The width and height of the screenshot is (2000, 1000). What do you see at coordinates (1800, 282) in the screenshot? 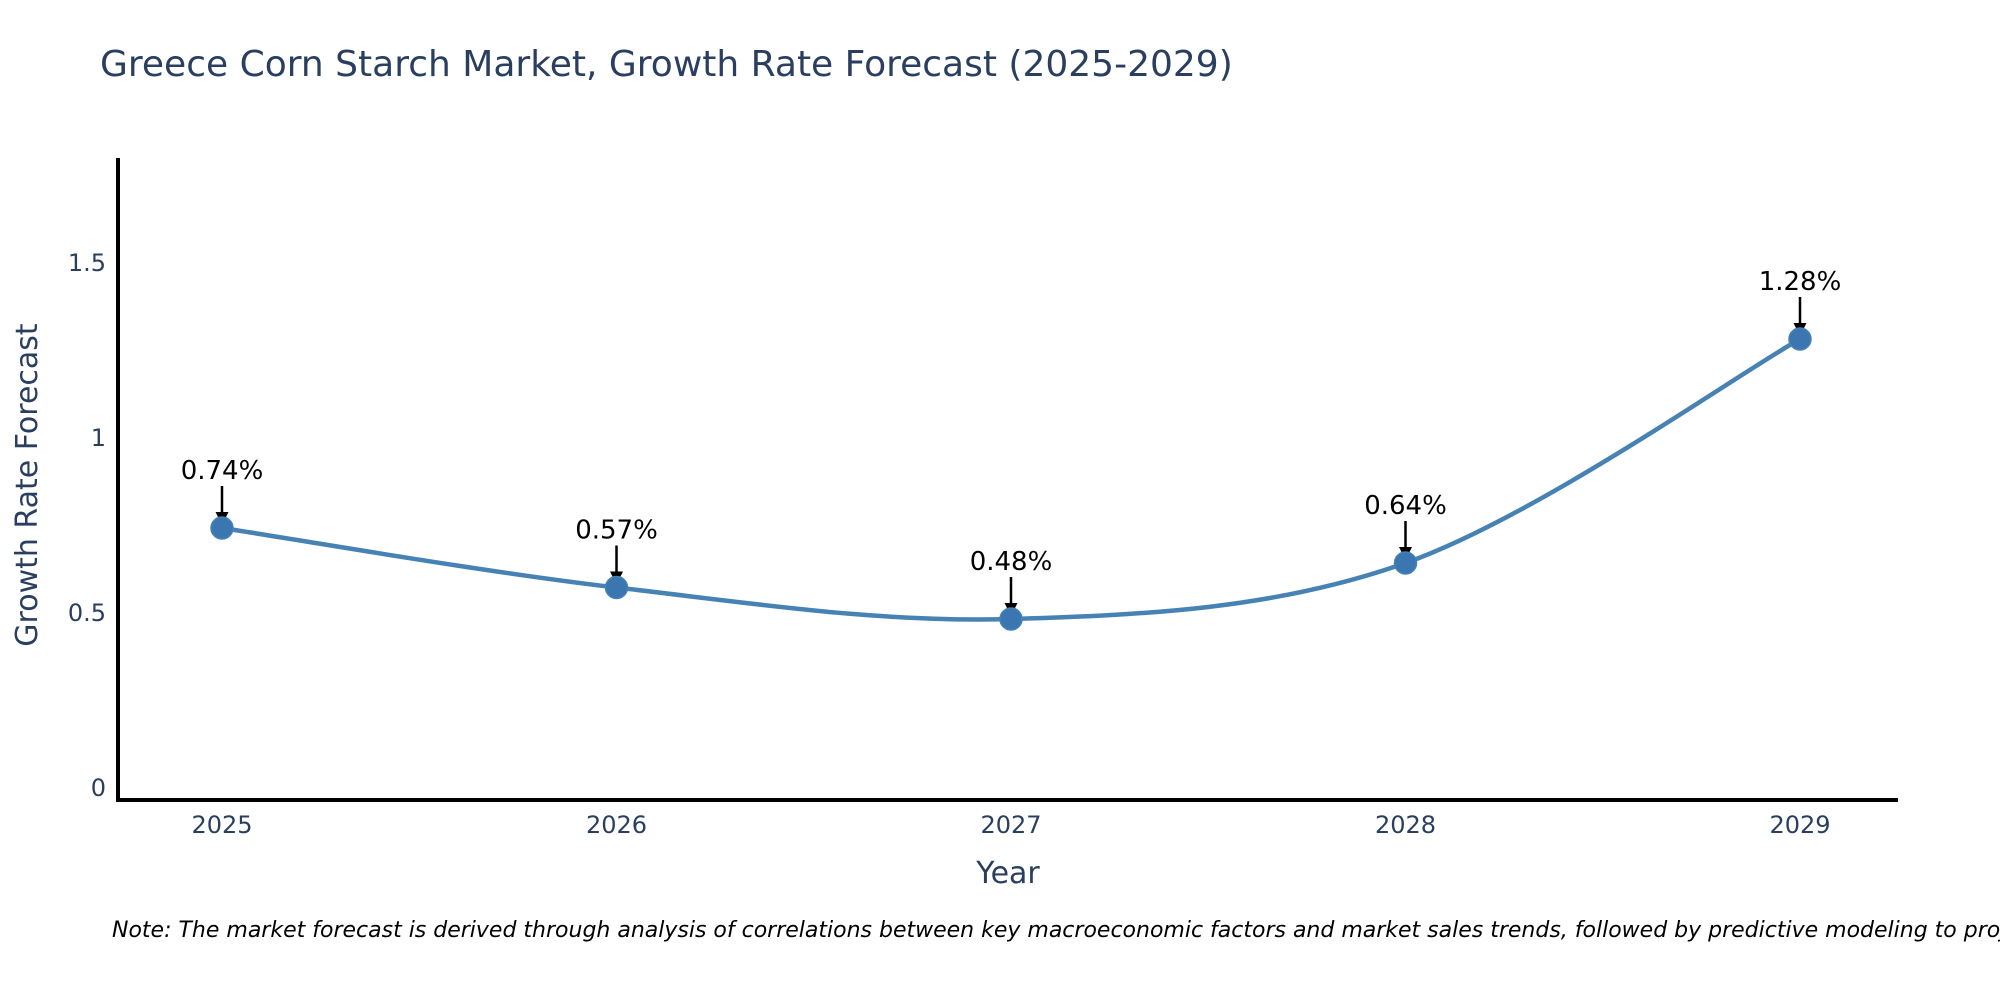
I see `data-point-label: 1.28%` at bounding box center [1800, 282].